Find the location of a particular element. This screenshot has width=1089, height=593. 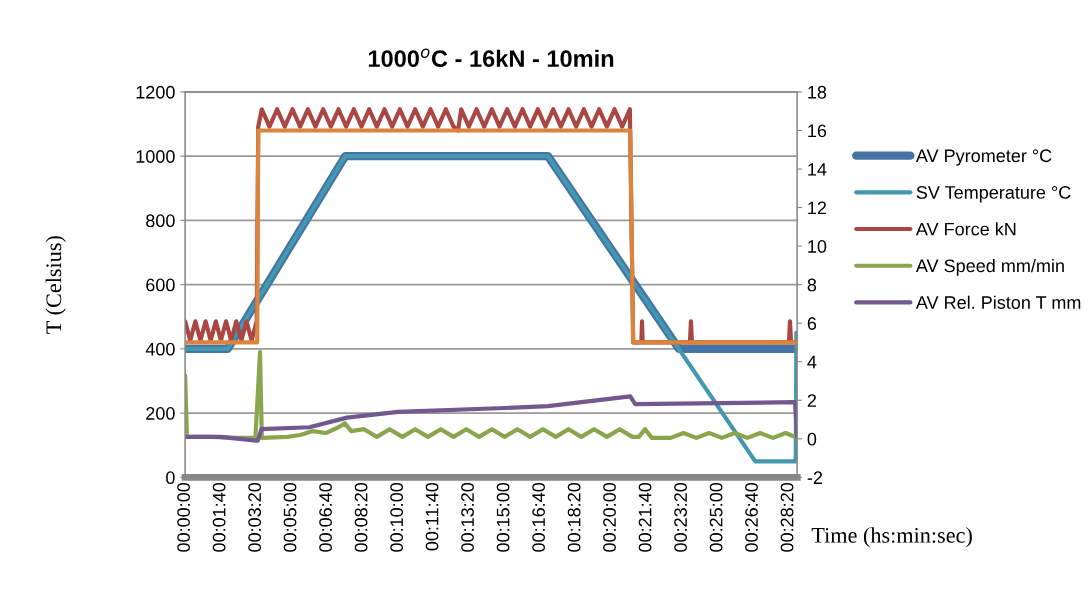

x-tick-label: 00:23:20 is located at coordinates (680, 517).